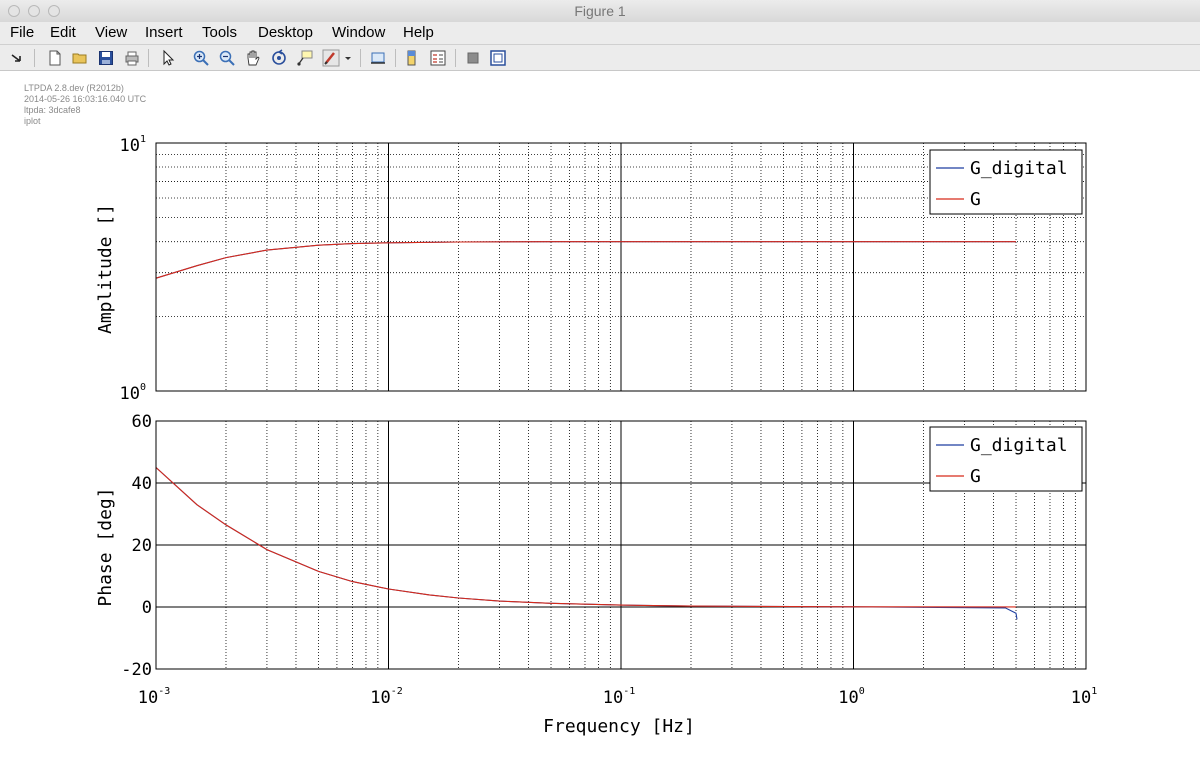 Image resolution: width=1200 pixels, height=773 pixels. What do you see at coordinates (619, 697) in the screenshot?
I see `x-tick-label: 10⁻¹` at bounding box center [619, 697].